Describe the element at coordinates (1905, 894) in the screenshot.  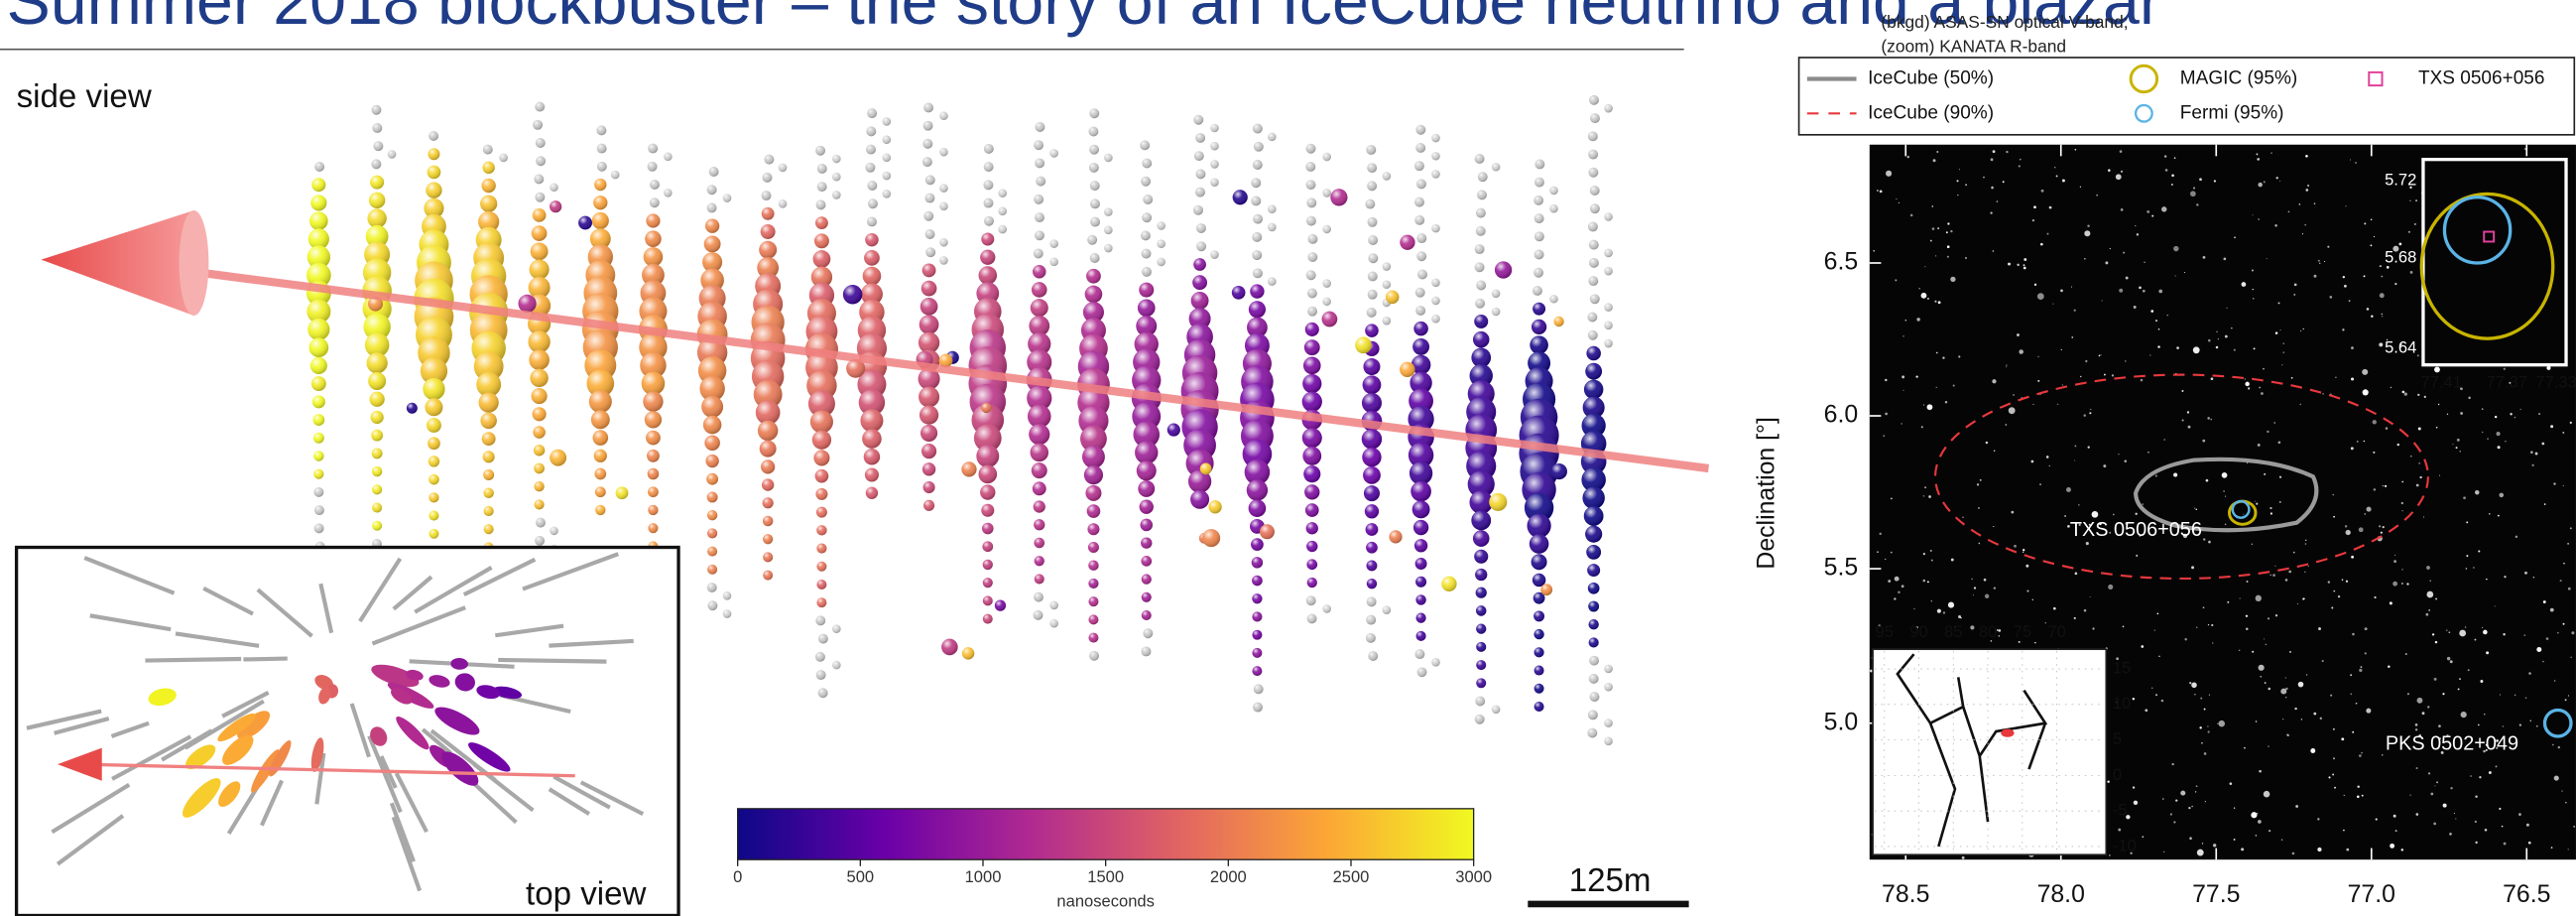
I see `x-tick-label: 78.5` at that location.